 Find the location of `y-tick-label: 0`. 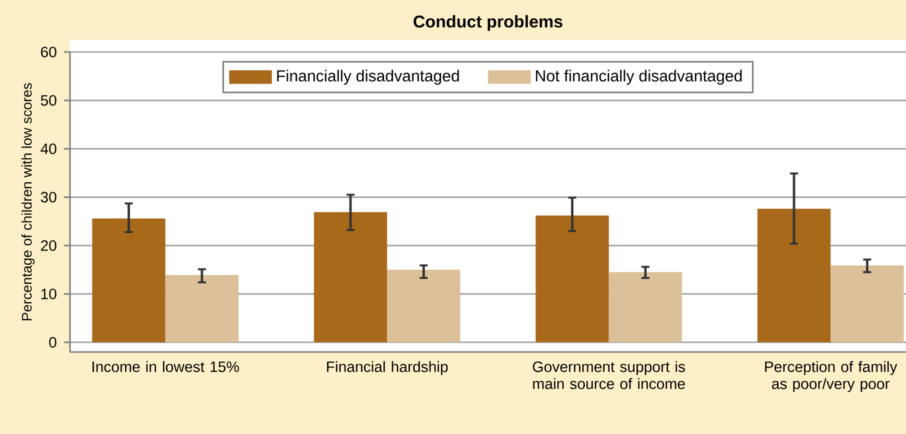

y-tick-label: 0 is located at coordinates (52, 342).